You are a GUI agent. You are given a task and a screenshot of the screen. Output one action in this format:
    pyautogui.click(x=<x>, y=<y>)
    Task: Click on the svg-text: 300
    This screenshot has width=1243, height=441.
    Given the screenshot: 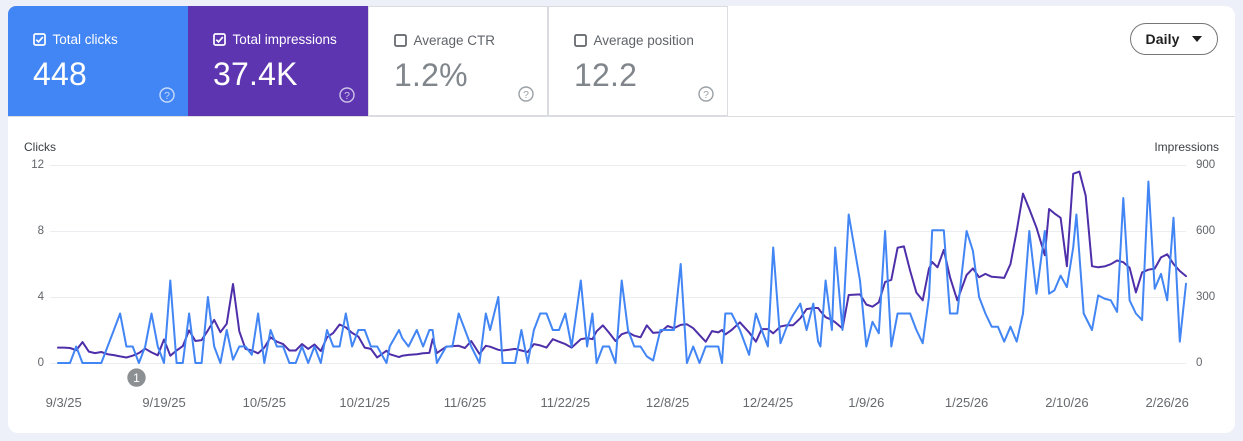 What is the action you would take?
    pyautogui.click(x=1205, y=297)
    